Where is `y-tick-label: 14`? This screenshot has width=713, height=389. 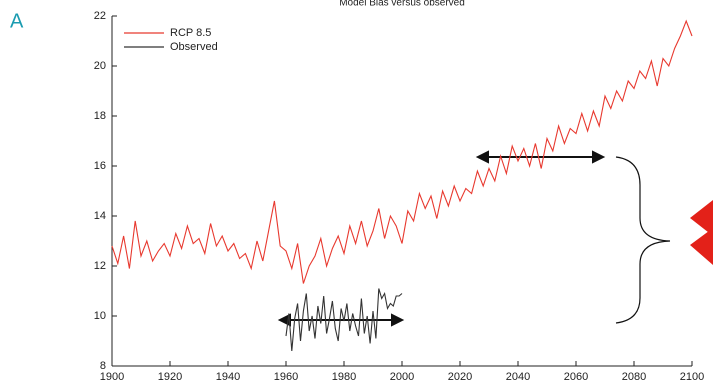
y-tick-label: 14 is located at coordinates (100, 216).